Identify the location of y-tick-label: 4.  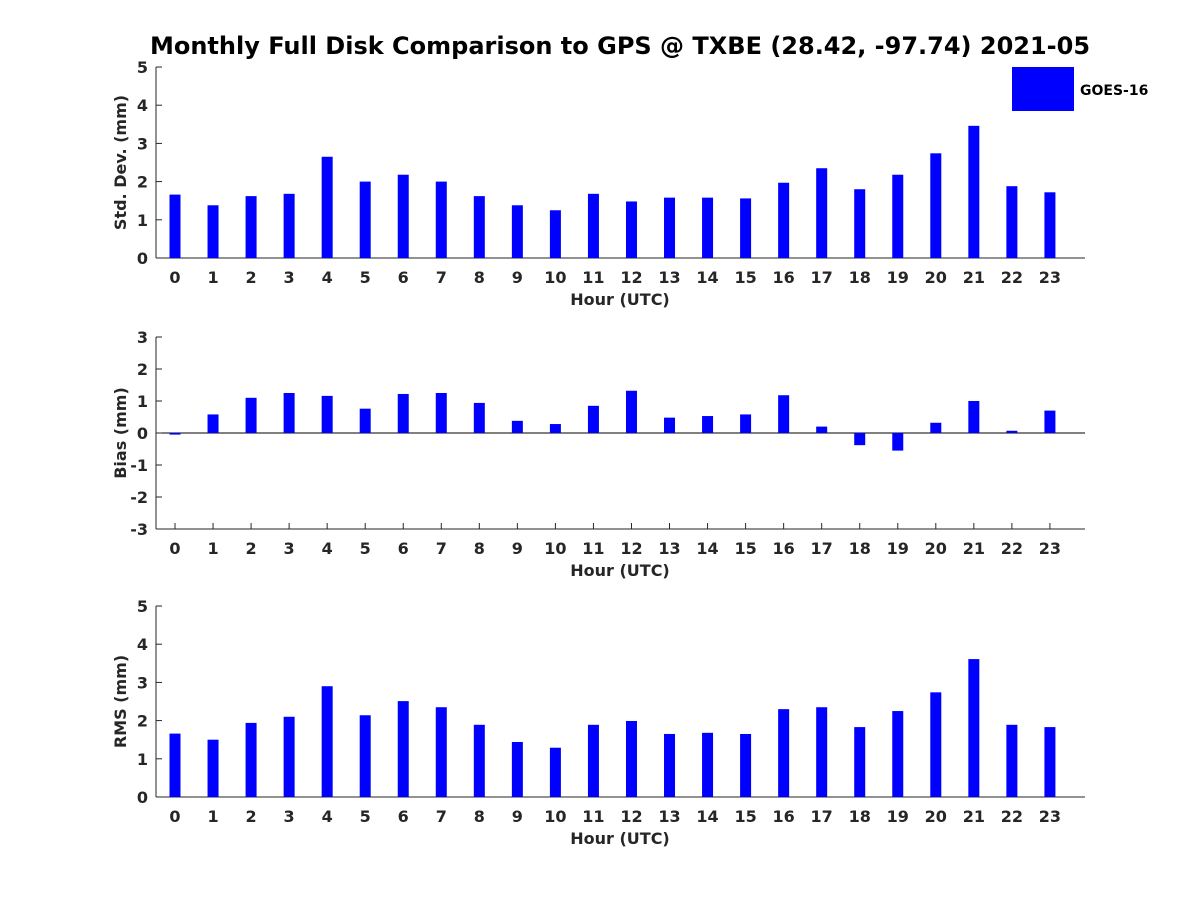
(142, 105).